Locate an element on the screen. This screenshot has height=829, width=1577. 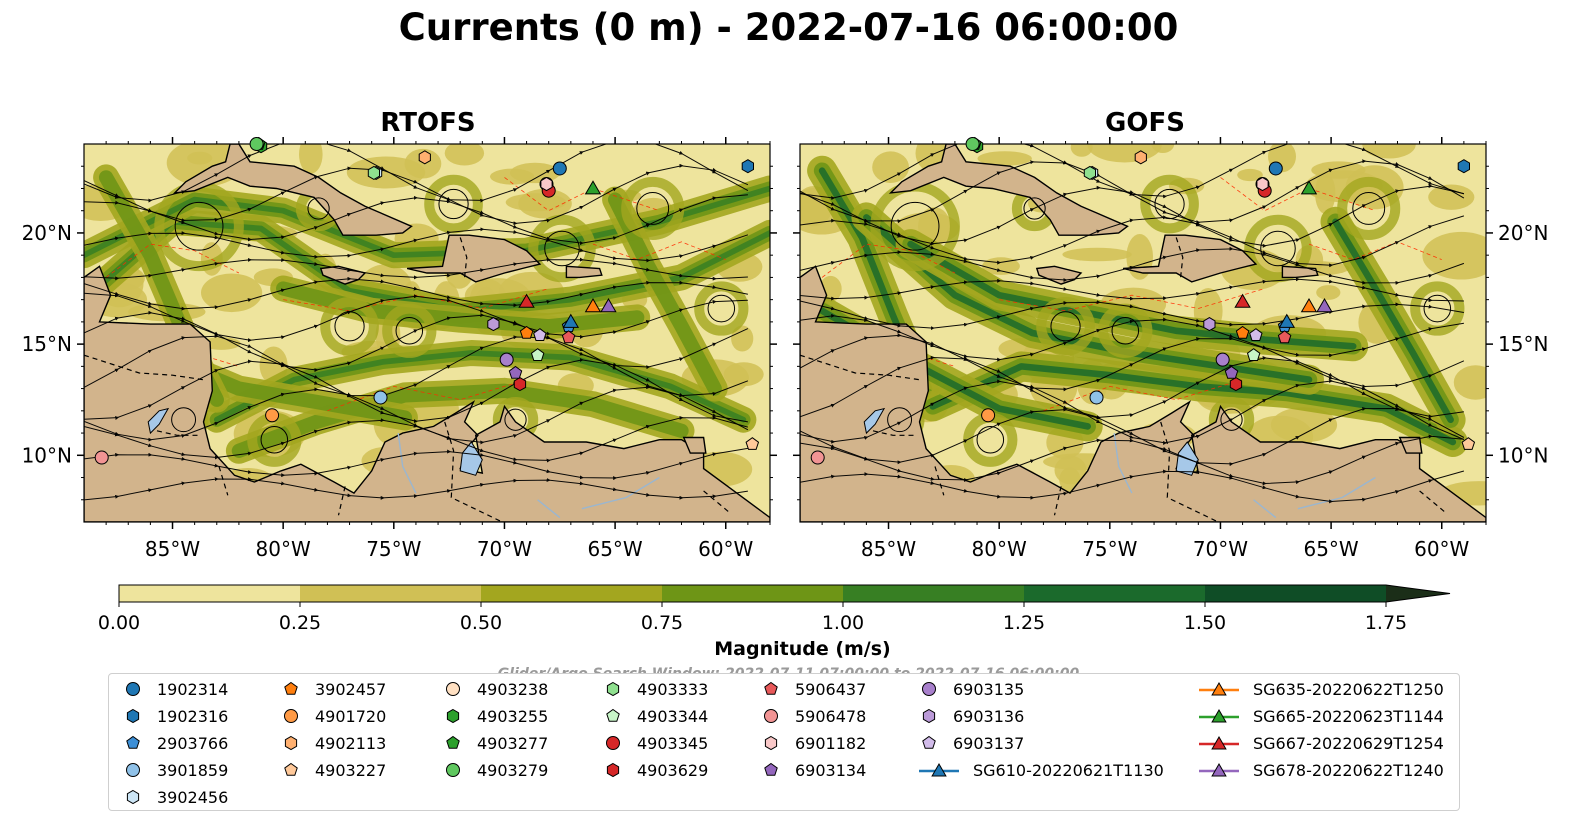
x-tick-label: 85°W is located at coordinates (172, 549).